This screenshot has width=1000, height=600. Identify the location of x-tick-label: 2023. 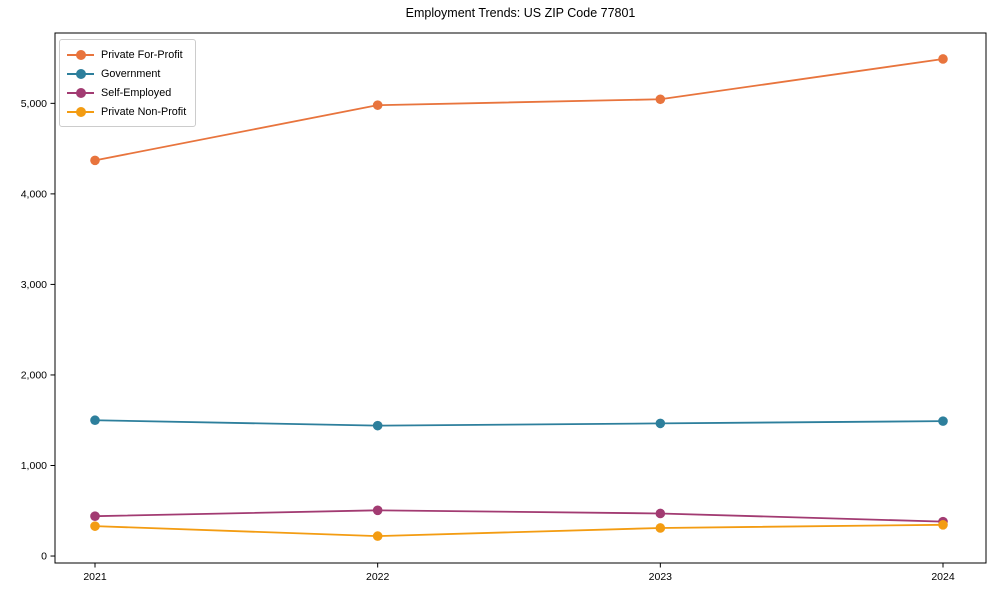
(661, 577).